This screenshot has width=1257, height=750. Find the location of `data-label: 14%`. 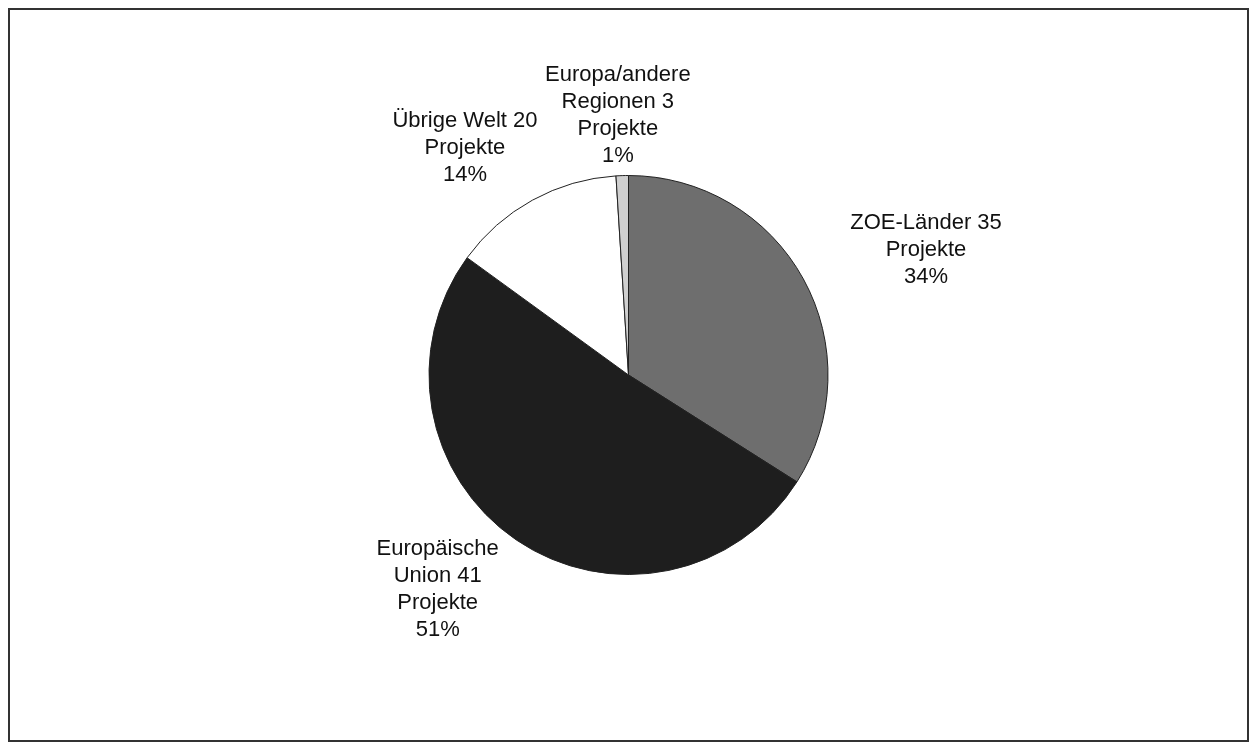

data-label: 14% is located at coordinates (464, 173).